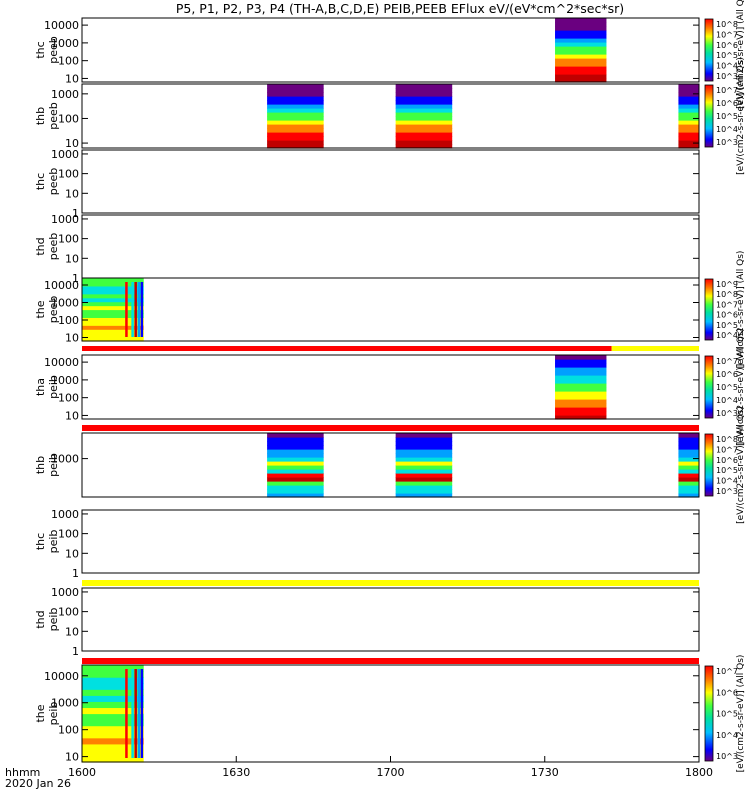  I want to click on y-tick-label: 1, so click(75, 573).